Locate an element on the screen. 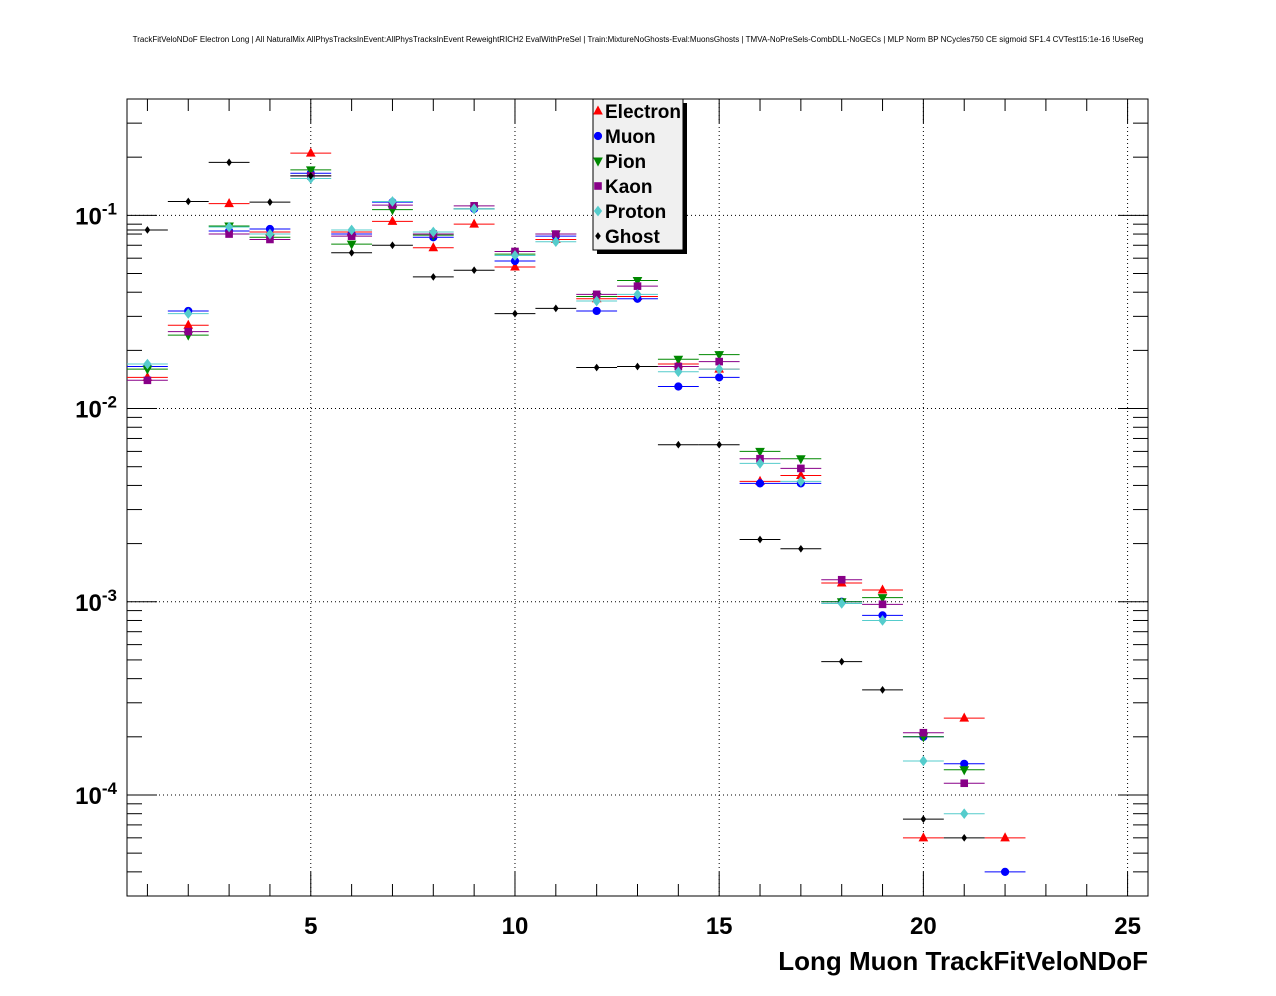 Image resolution: width=1276 pixels, height=996 pixels. legend: Electron Muon Pion Kaon Proton Ghost is located at coordinates (639, 176).